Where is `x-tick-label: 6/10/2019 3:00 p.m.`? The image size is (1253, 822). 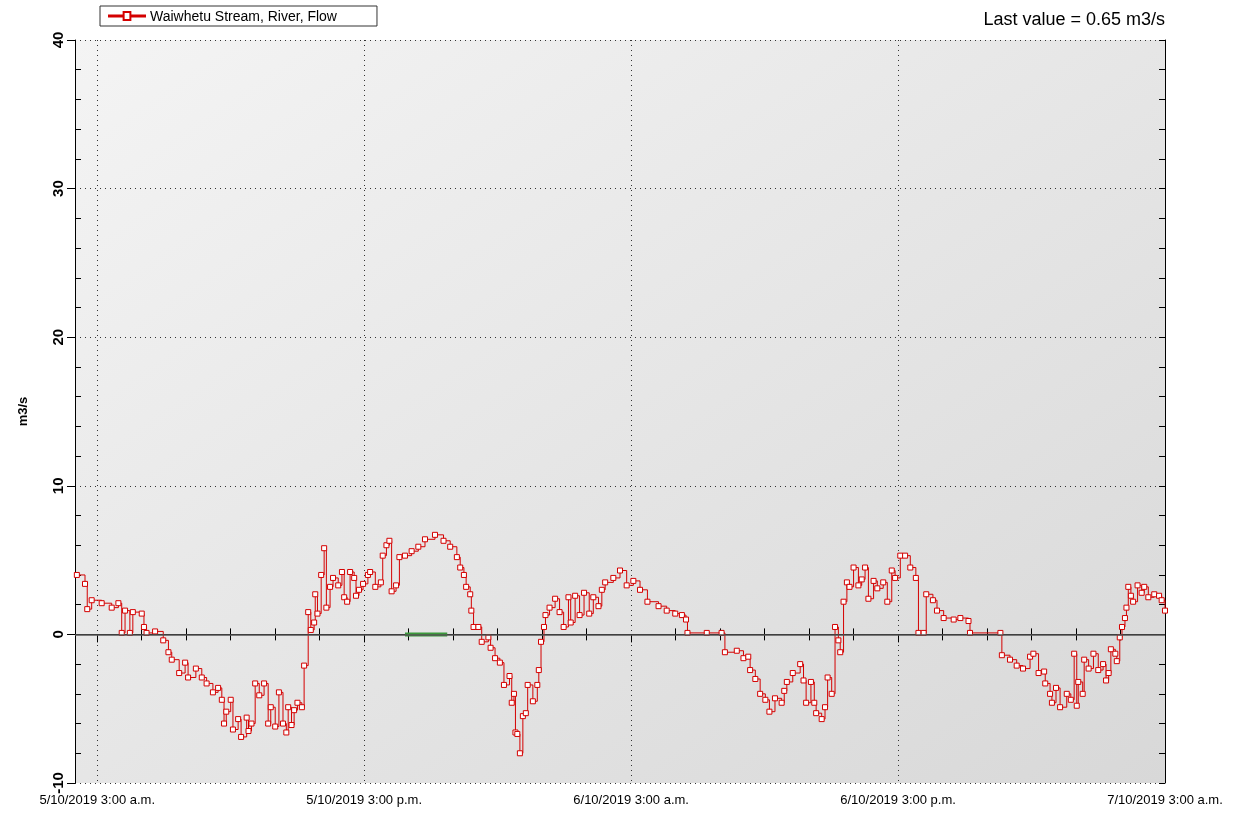 x-tick-label: 6/10/2019 3:00 p.m. is located at coordinates (898, 799).